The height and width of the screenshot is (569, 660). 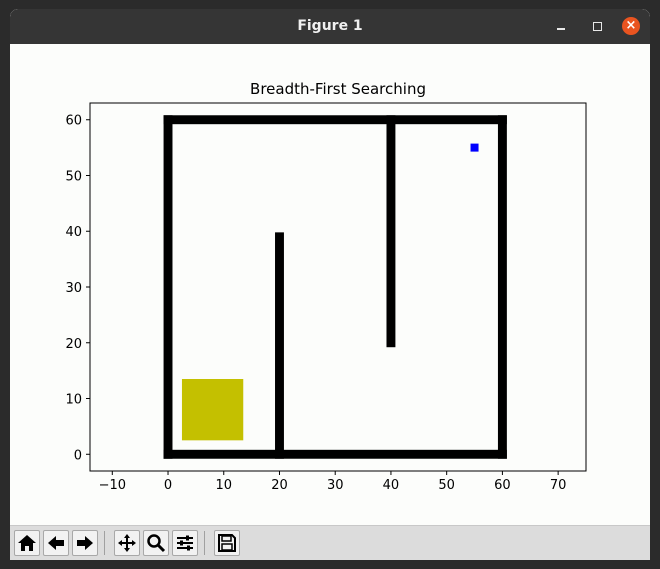 I want to click on x-tick-label: 10, so click(x=223, y=485).